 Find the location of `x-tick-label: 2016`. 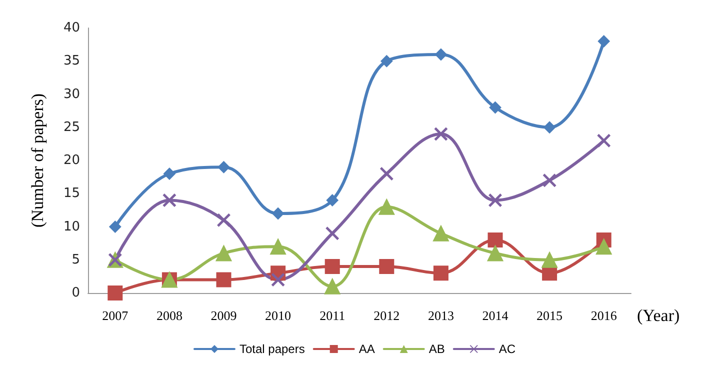

x-tick-label: 2016 is located at coordinates (604, 315).